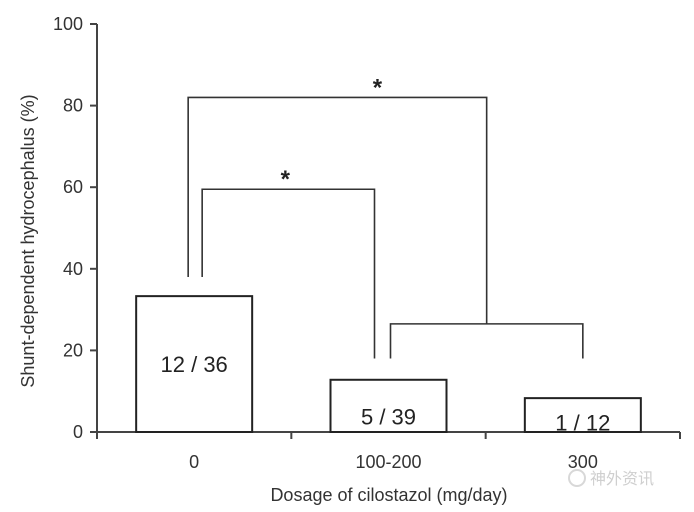  What do you see at coordinates (388, 462) in the screenshot?
I see `x-tick-label: 100-200` at bounding box center [388, 462].